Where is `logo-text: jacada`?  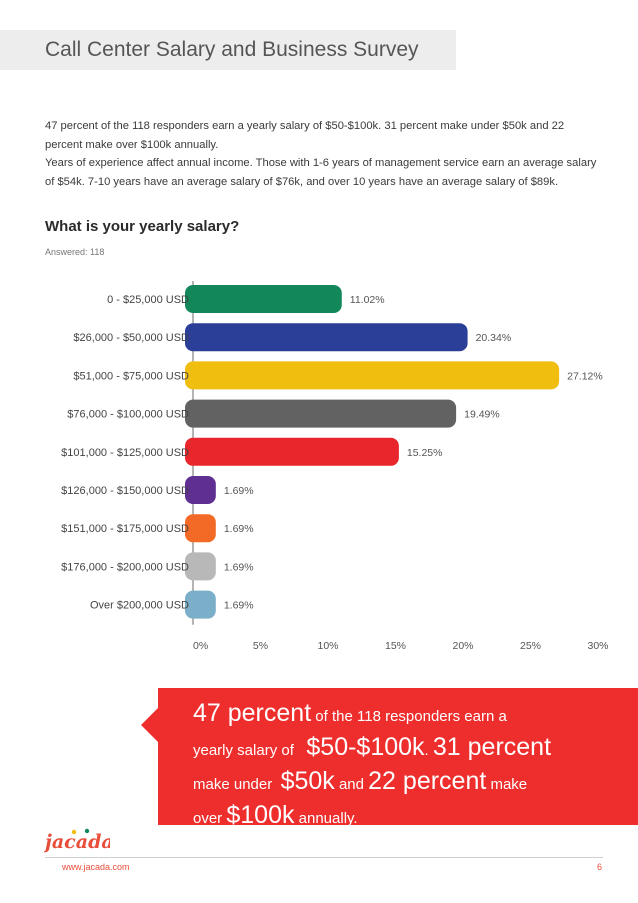
logo-text: jacada is located at coordinates (77, 842).